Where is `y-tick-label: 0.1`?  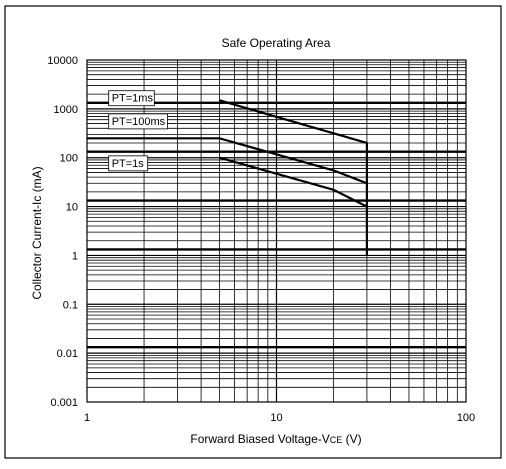 y-tick-label: 0.1 is located at coordinates (70, 305).